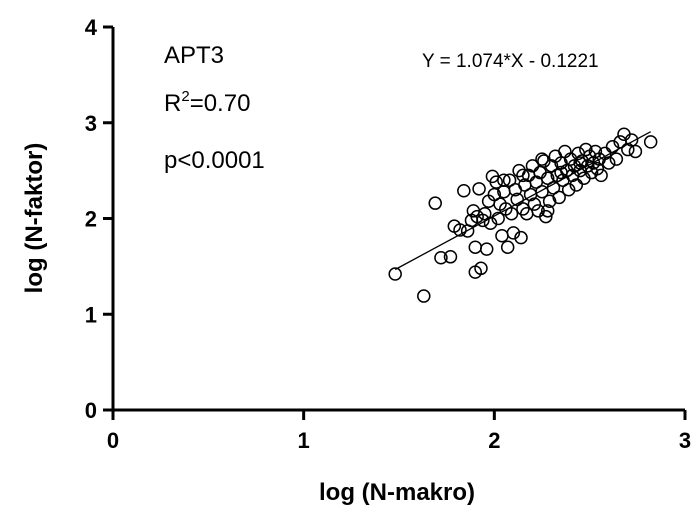 This screenshot has height=511, width=697. I want to click on r-squared-label: R2=0.70, so click(207, 102).